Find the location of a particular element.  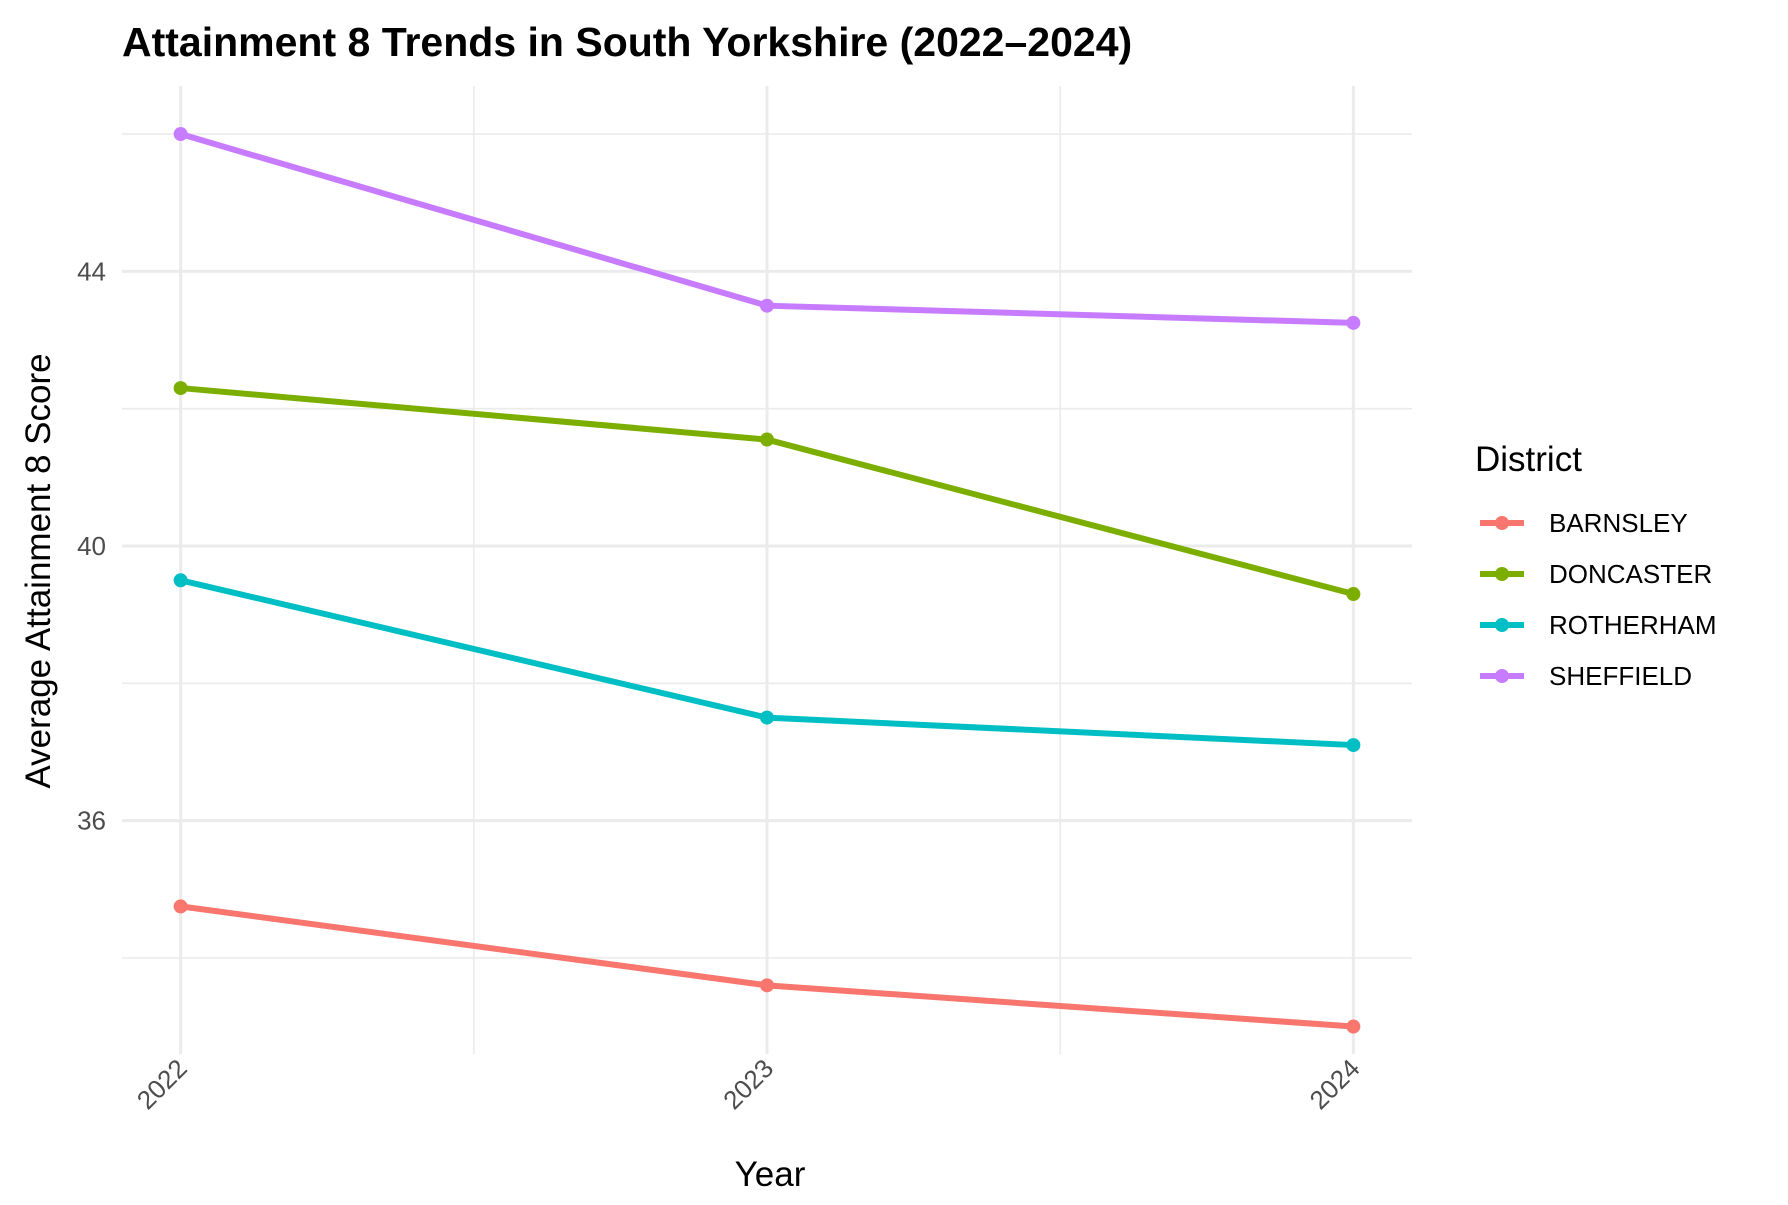

legend-item-doncaster: DONCASTER is located at coordinates (1596, 574).